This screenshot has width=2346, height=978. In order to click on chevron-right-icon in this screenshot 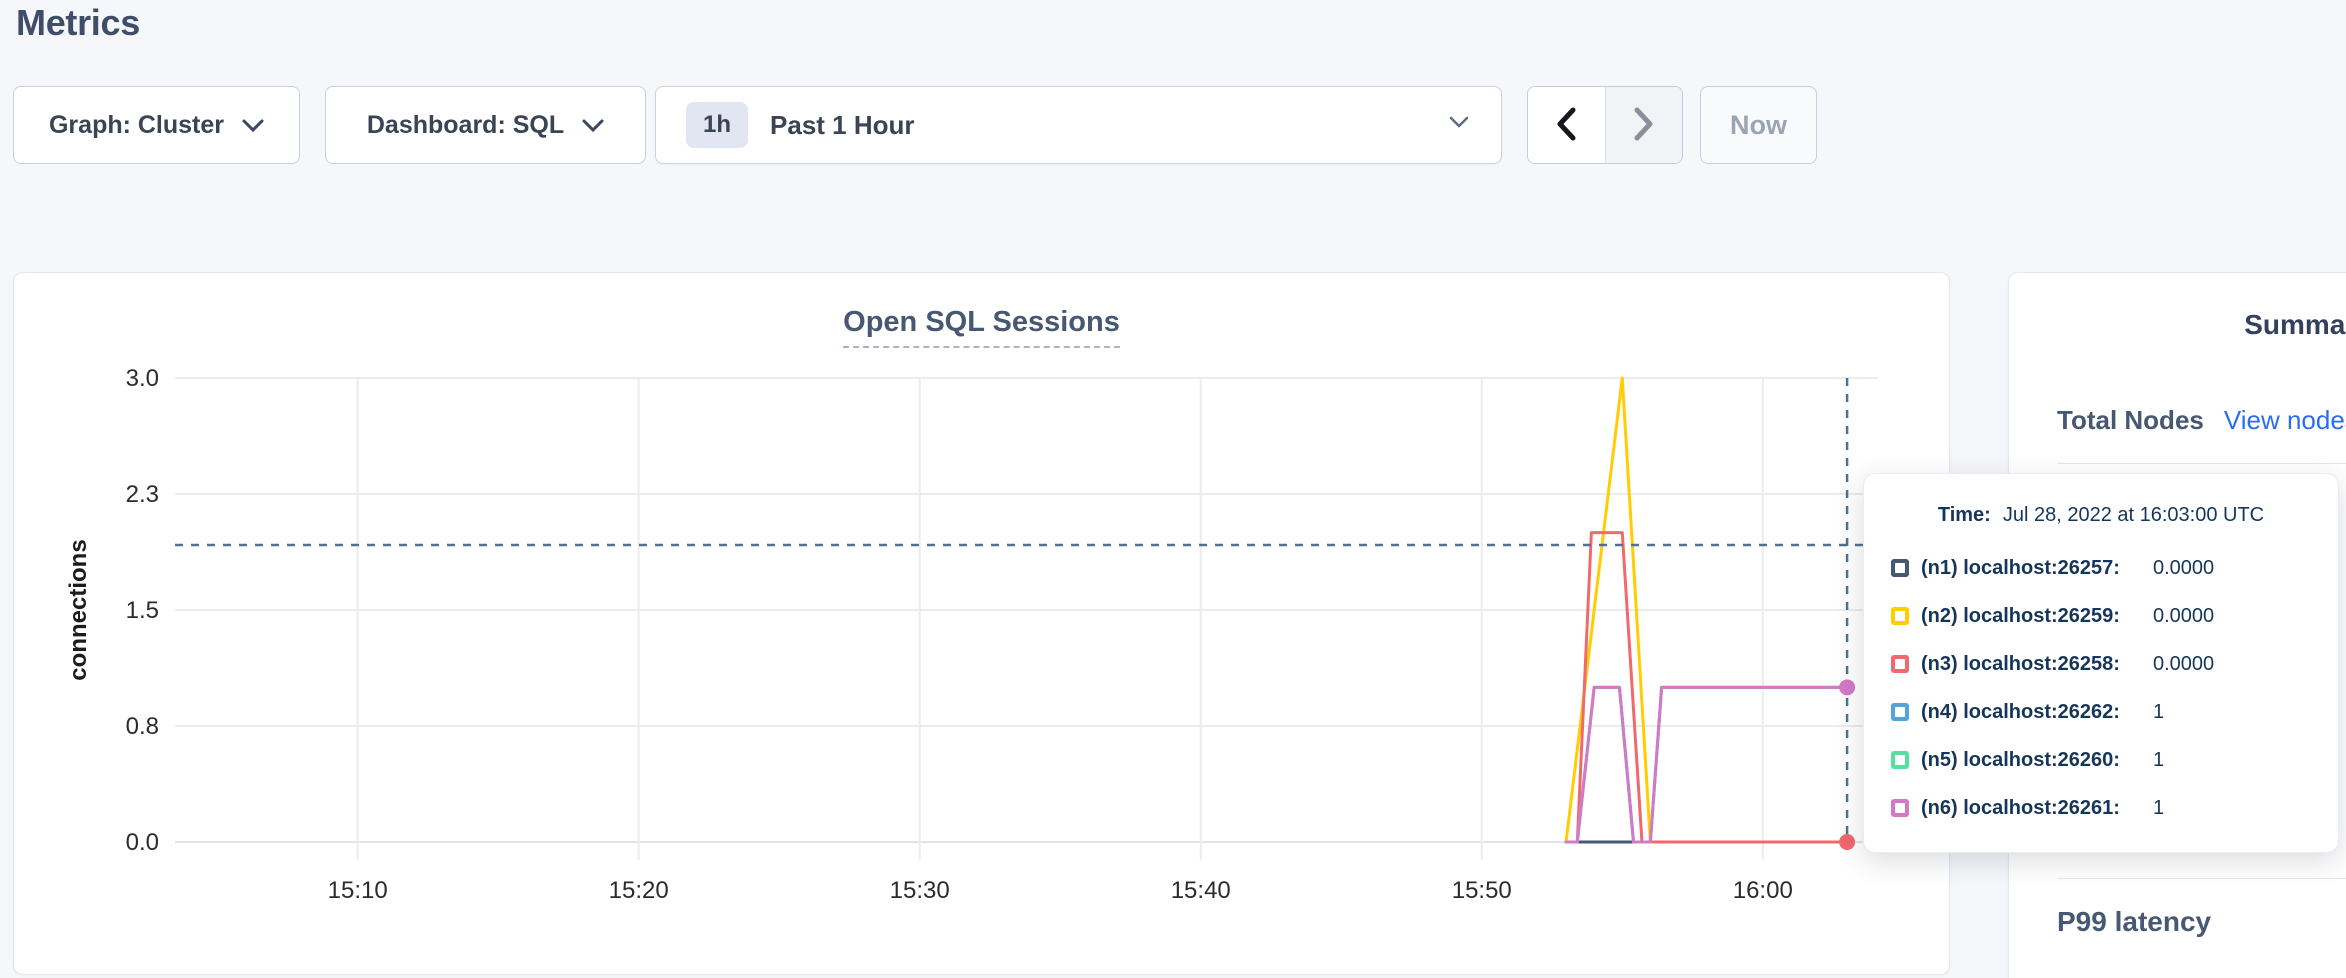, I will do `click(1644, 125)`.